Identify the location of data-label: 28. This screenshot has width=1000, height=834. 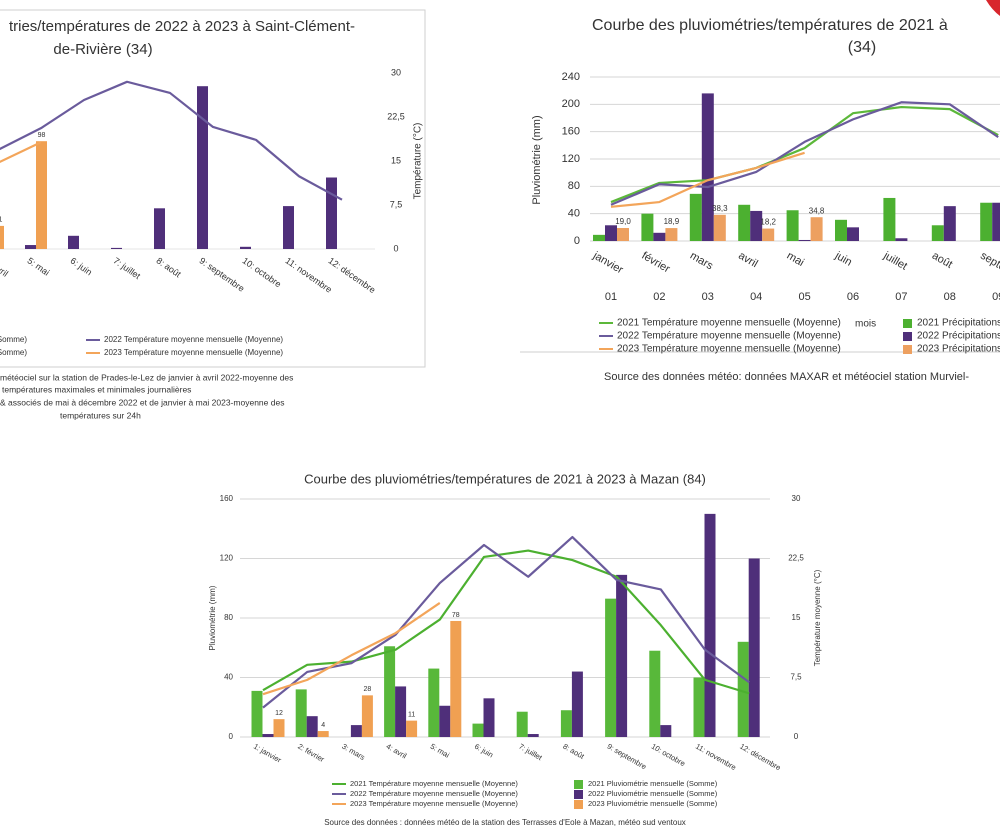
(368, 689).